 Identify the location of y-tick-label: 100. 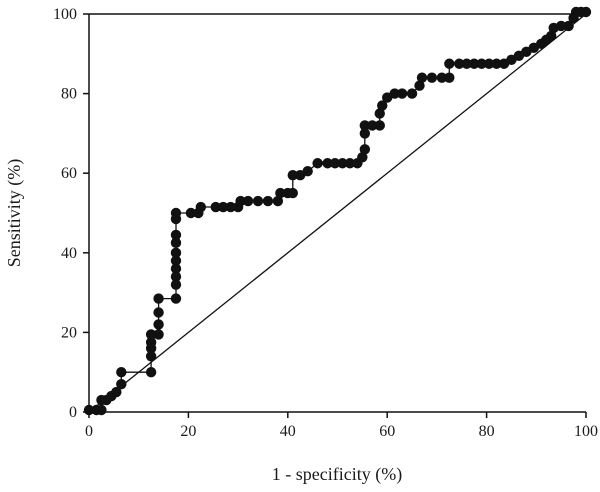
(65, 14).